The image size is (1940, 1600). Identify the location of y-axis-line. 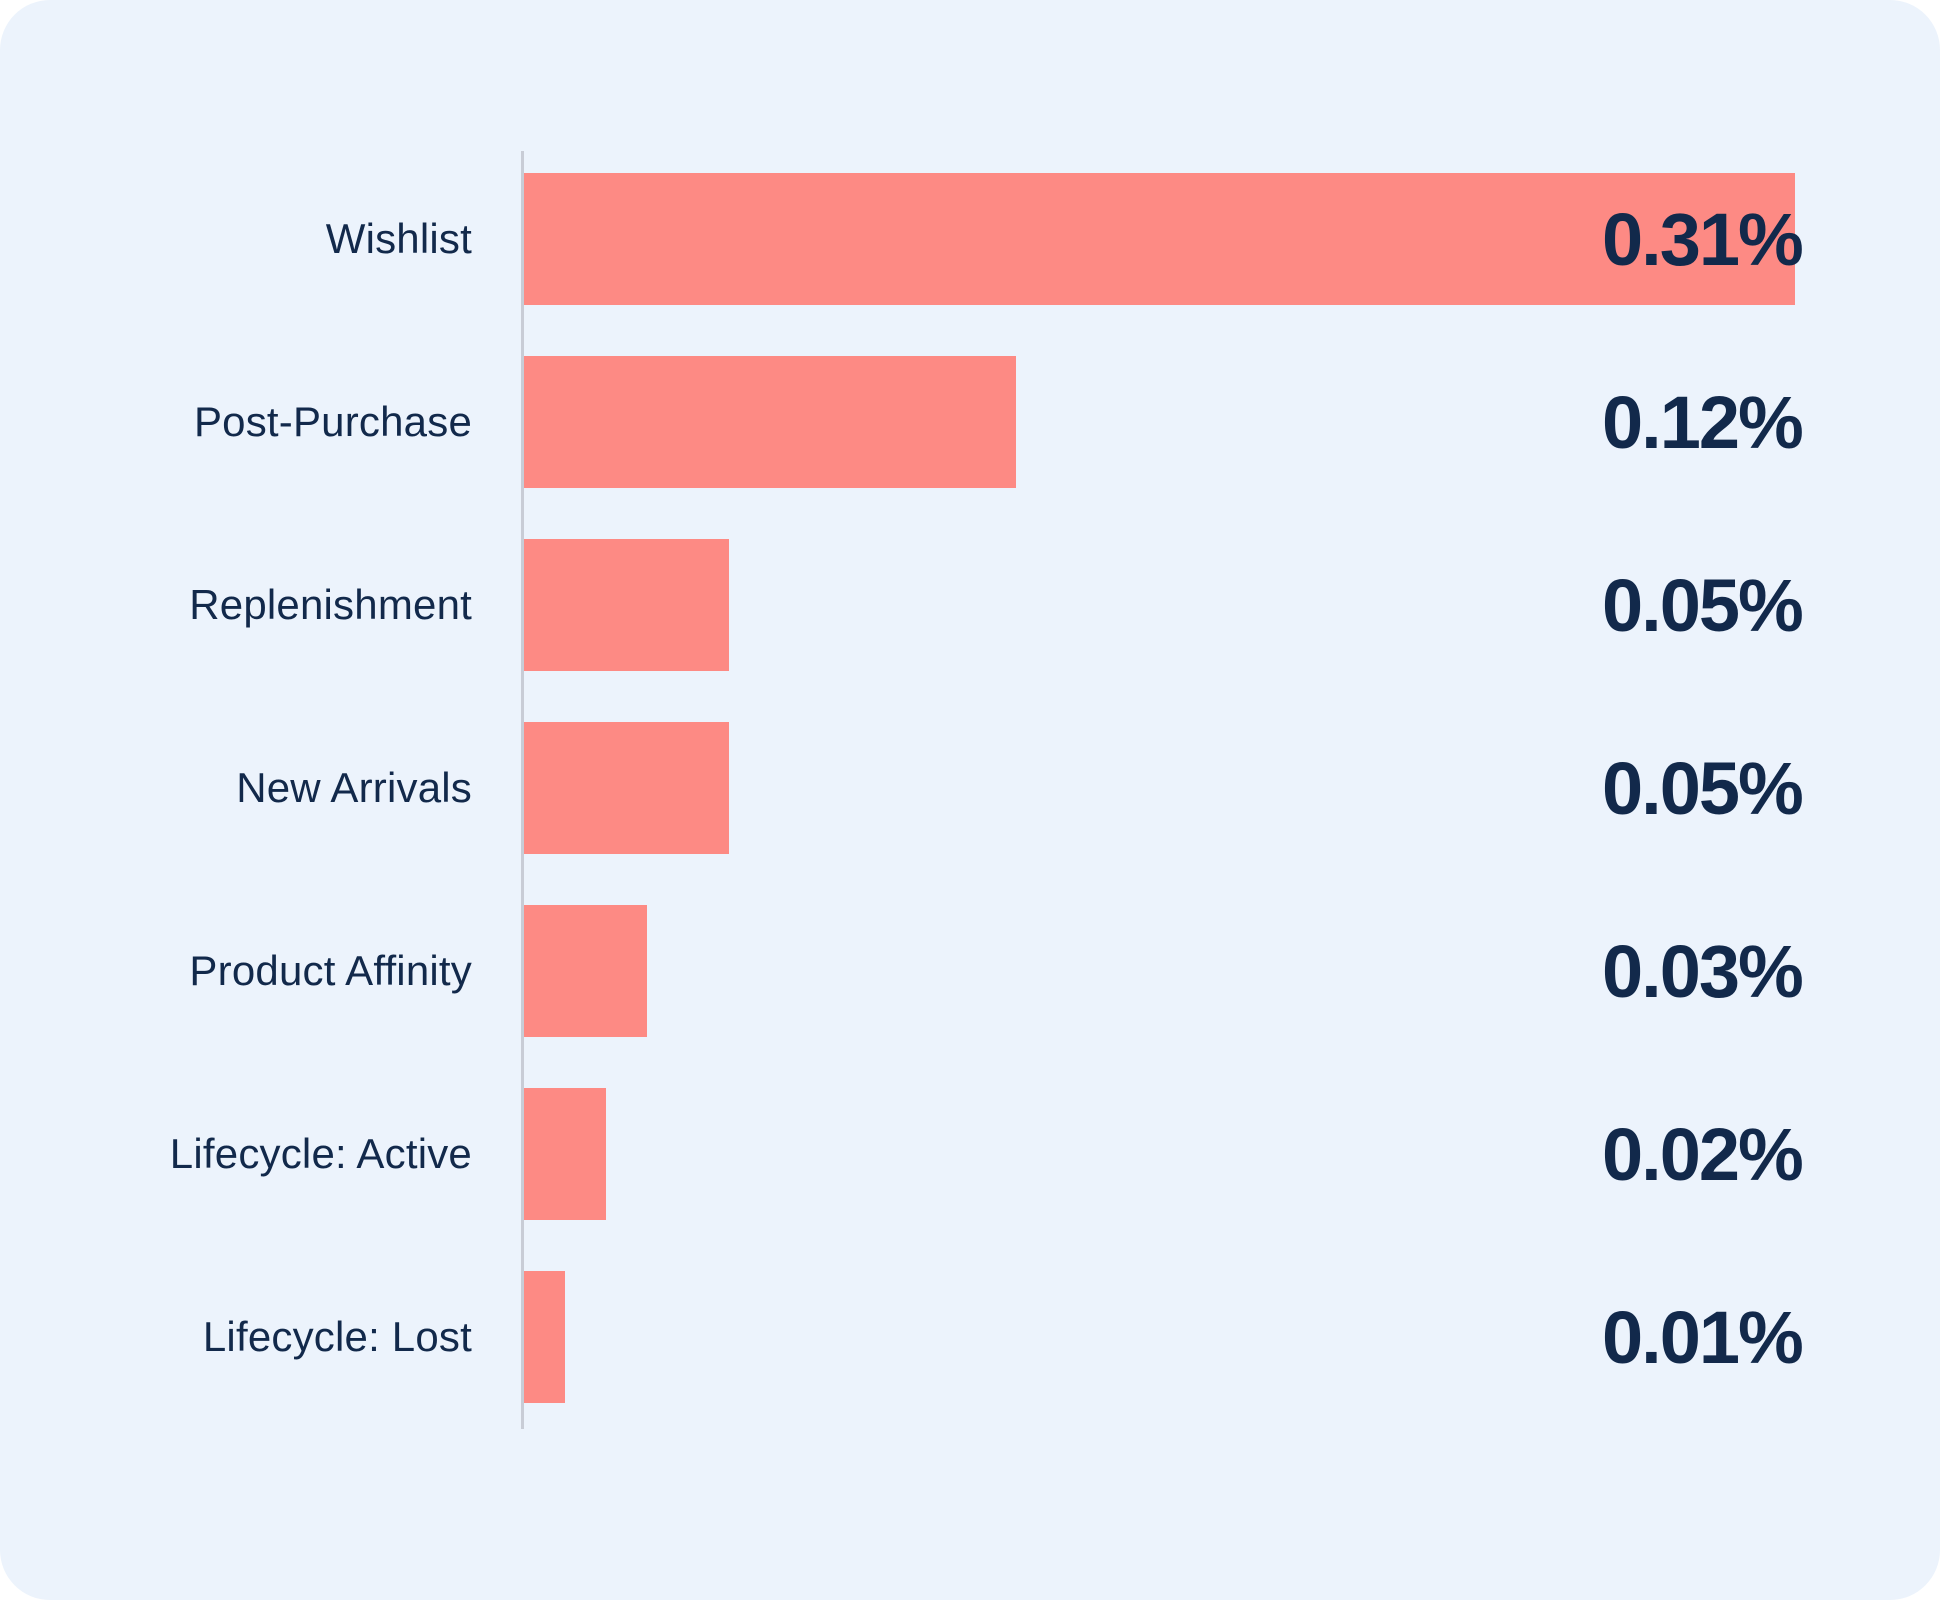
(522, 790).